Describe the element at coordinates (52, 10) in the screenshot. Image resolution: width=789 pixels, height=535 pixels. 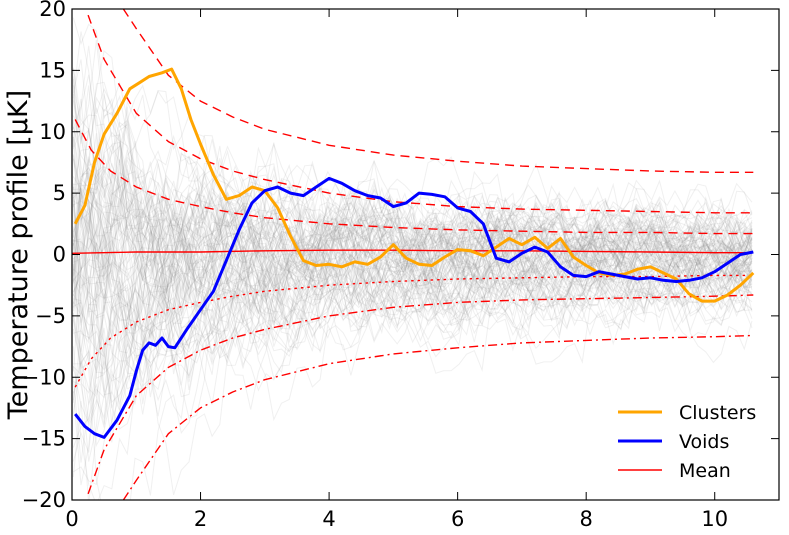
I see `y-tick-label: 20` at that location.